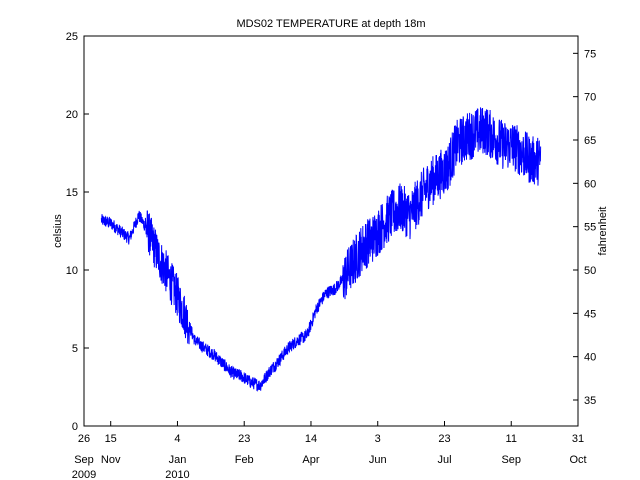 The image size is (640, 480). Describe the element at coordinates (178, 460) in the screenshot. I see `x-tick-month: Jan` at that location.